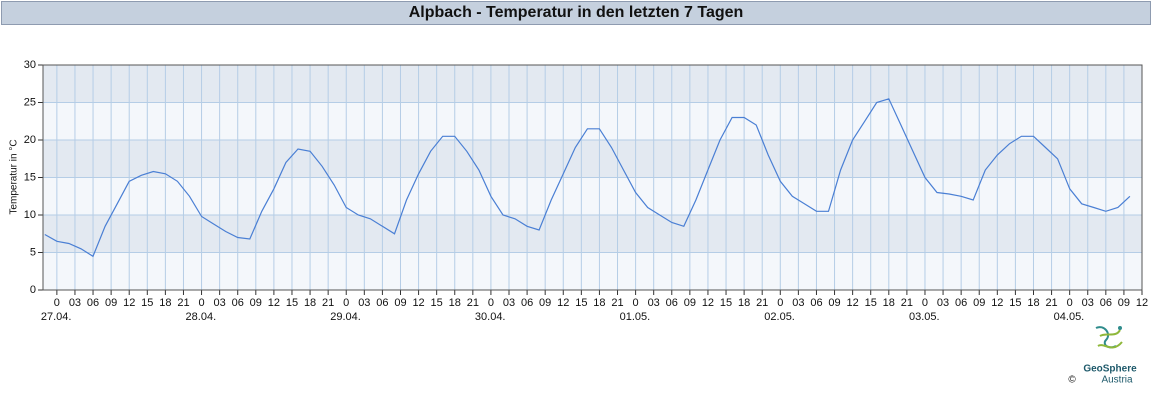 This screenshot has height=400, width=1152. I want to click on day-label: 29.04., so click(345, 317).